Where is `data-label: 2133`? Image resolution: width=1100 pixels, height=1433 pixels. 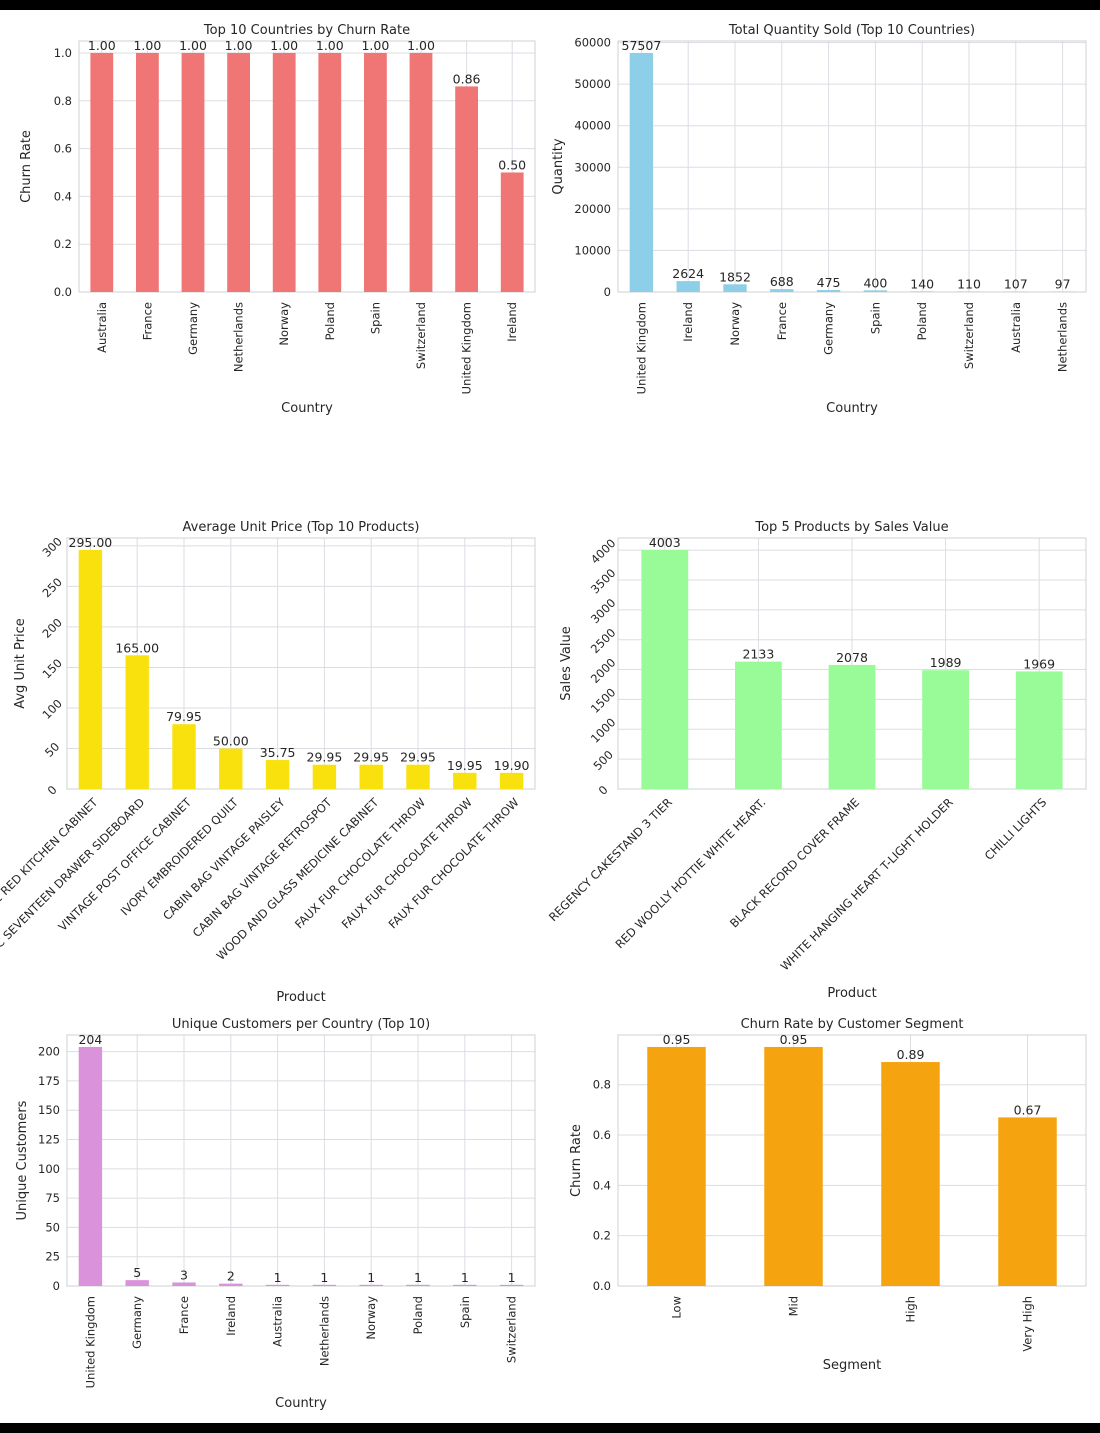 data-label: 2133 is located at coordinates (758, 654).